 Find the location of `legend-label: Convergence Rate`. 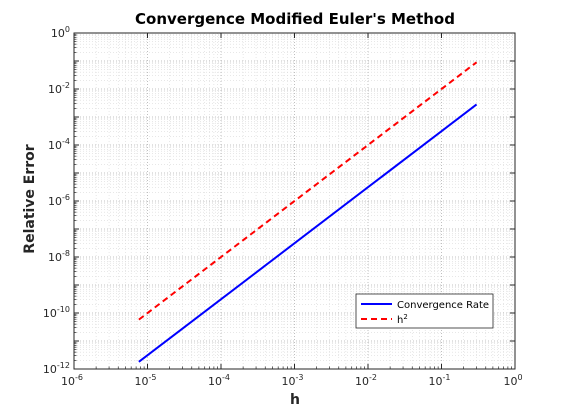

legend-label: Convergence Rate is located at coordinates (443, 305).